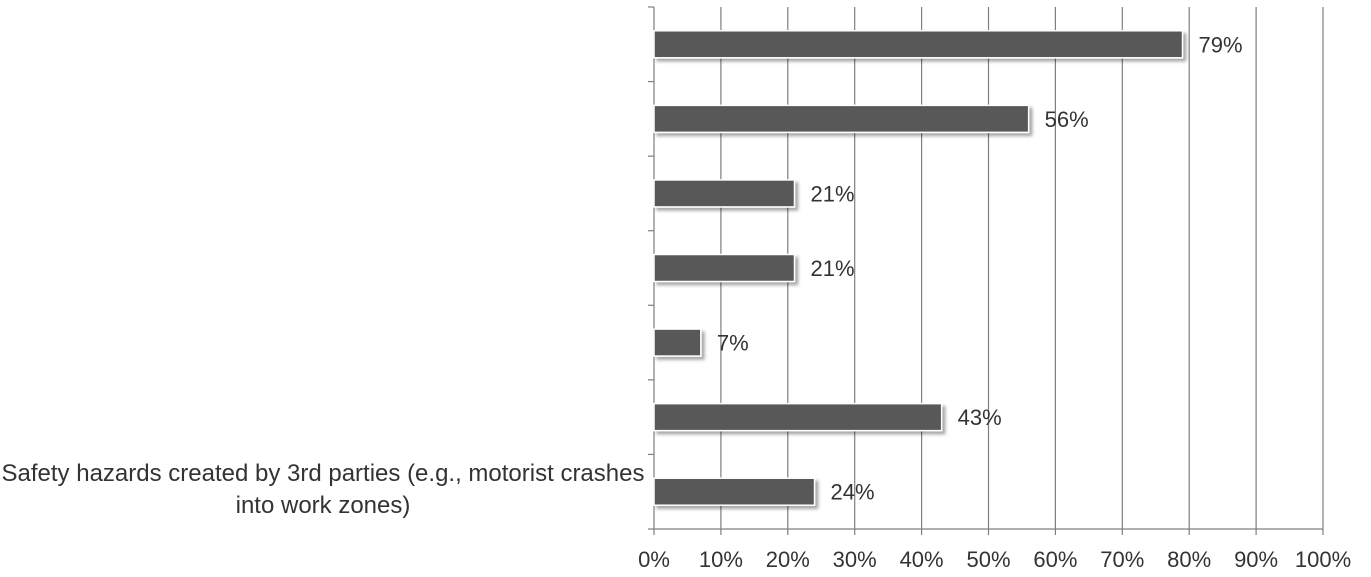  What do you see at coordinates (1067, 119) in the screenshot?
I see `data-label: 56%` at bounding box center [1067, 119].